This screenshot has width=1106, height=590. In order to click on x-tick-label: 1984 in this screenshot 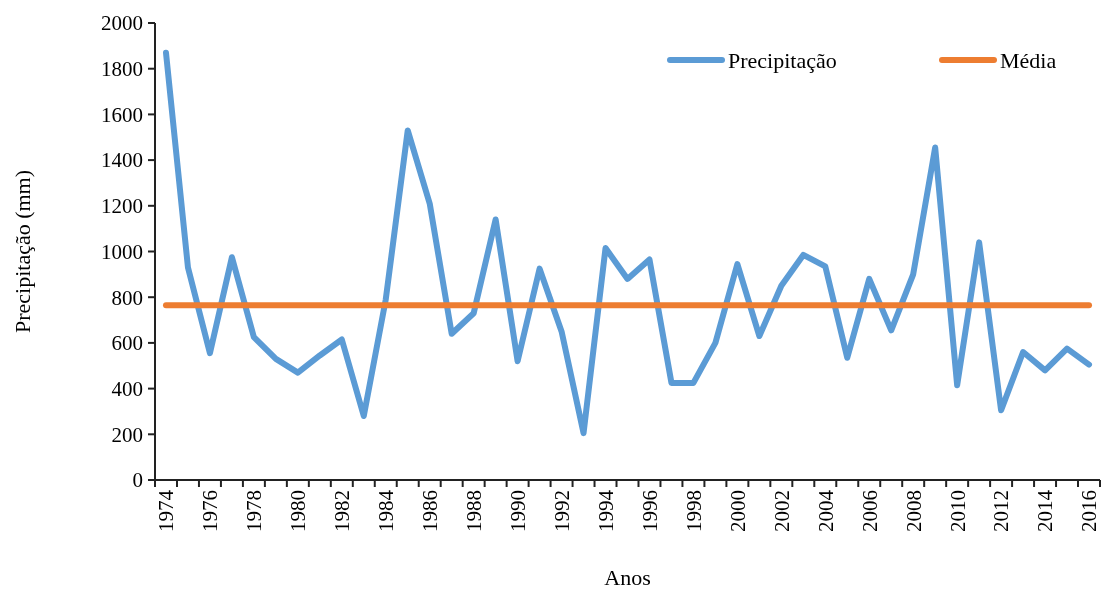, I will do `click(386, 510)`.